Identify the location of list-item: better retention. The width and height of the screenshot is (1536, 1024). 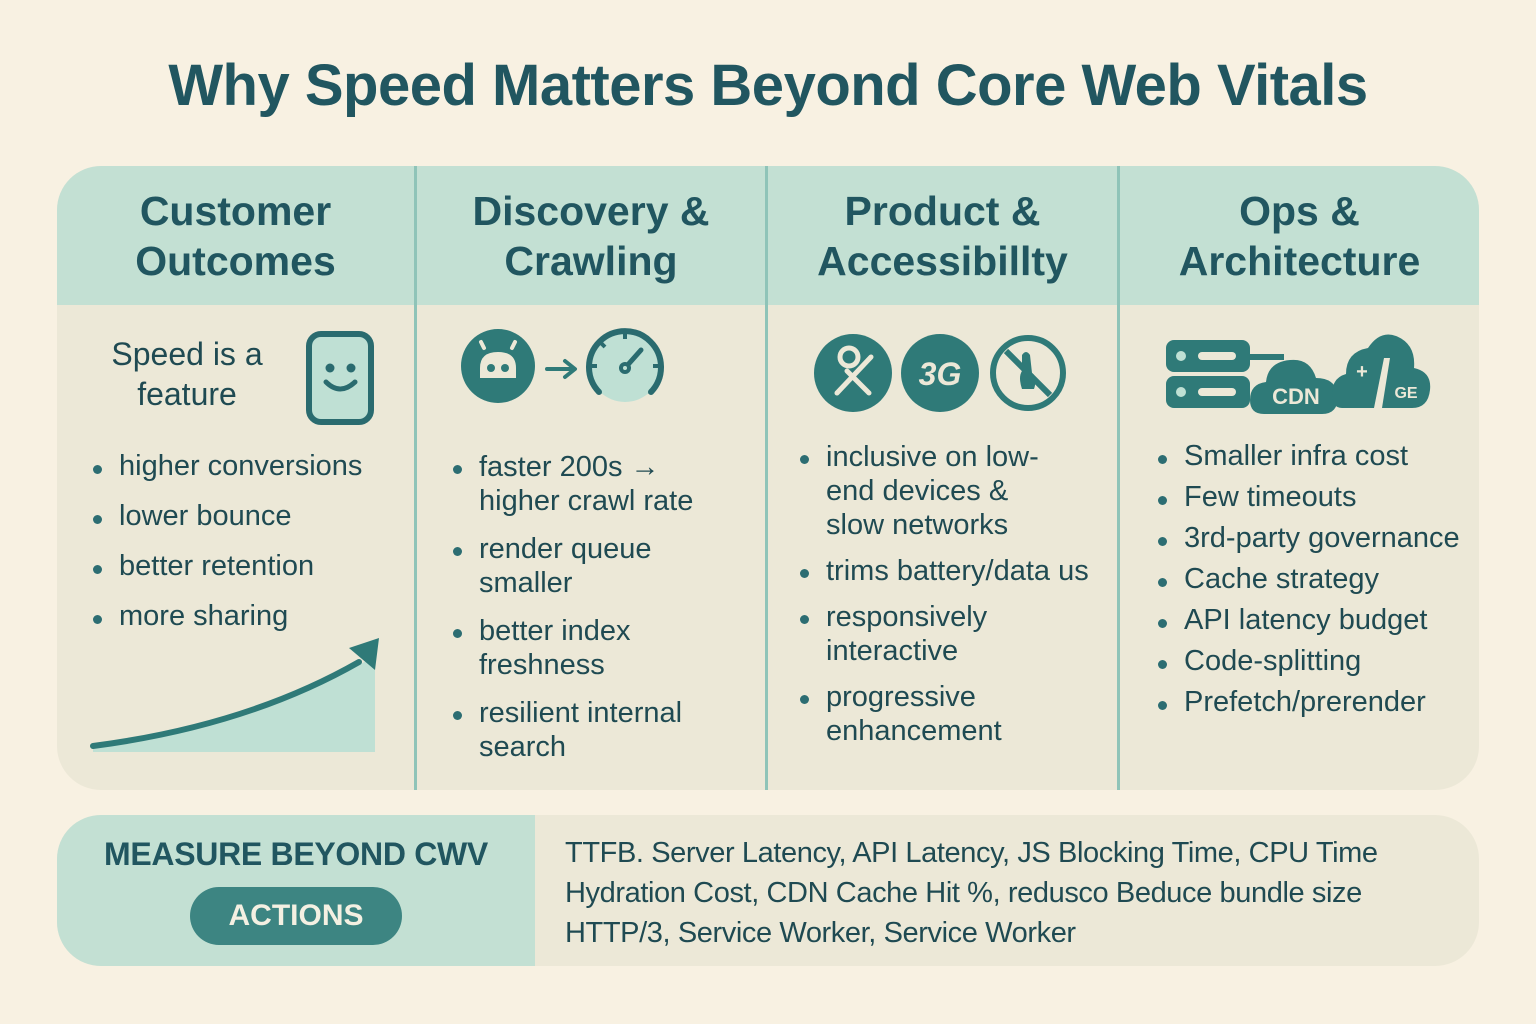
(227, 575).